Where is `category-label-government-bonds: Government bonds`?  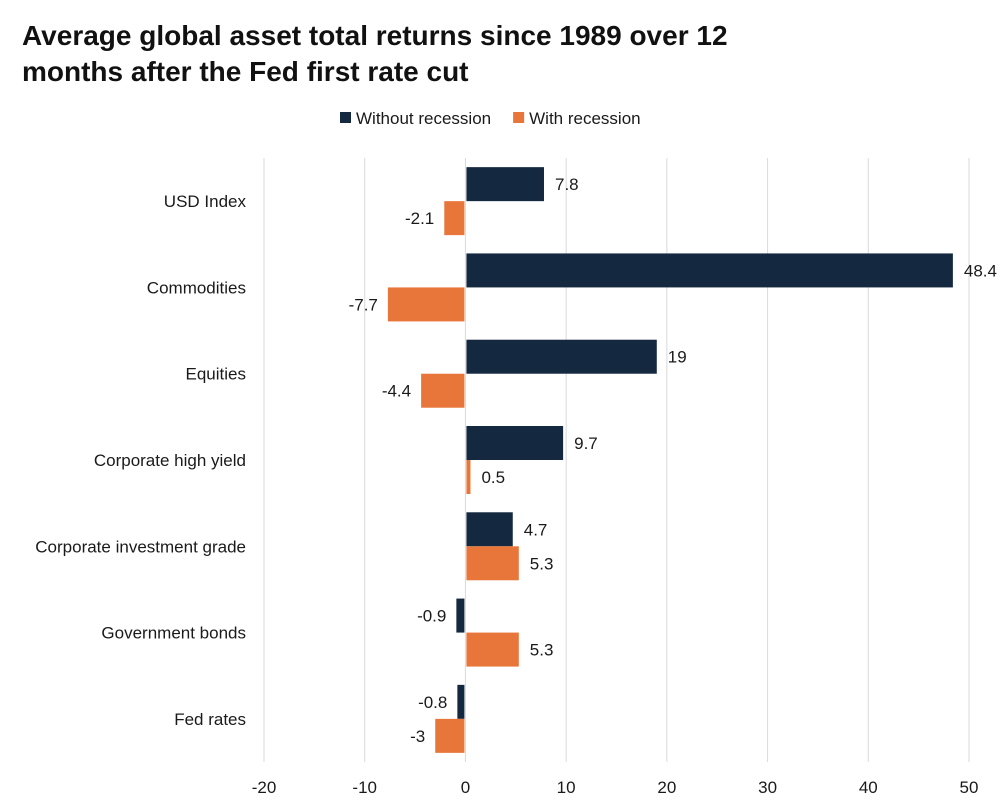
category-label-government-bonds: Government bonds is located at coordinates (173, 633).